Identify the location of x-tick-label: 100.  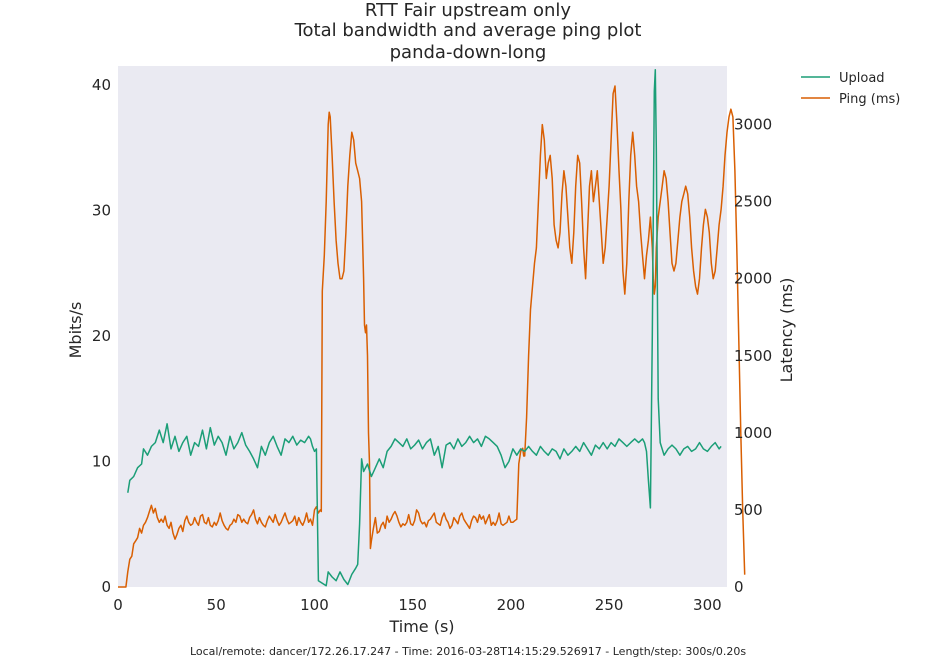
(314, 605).